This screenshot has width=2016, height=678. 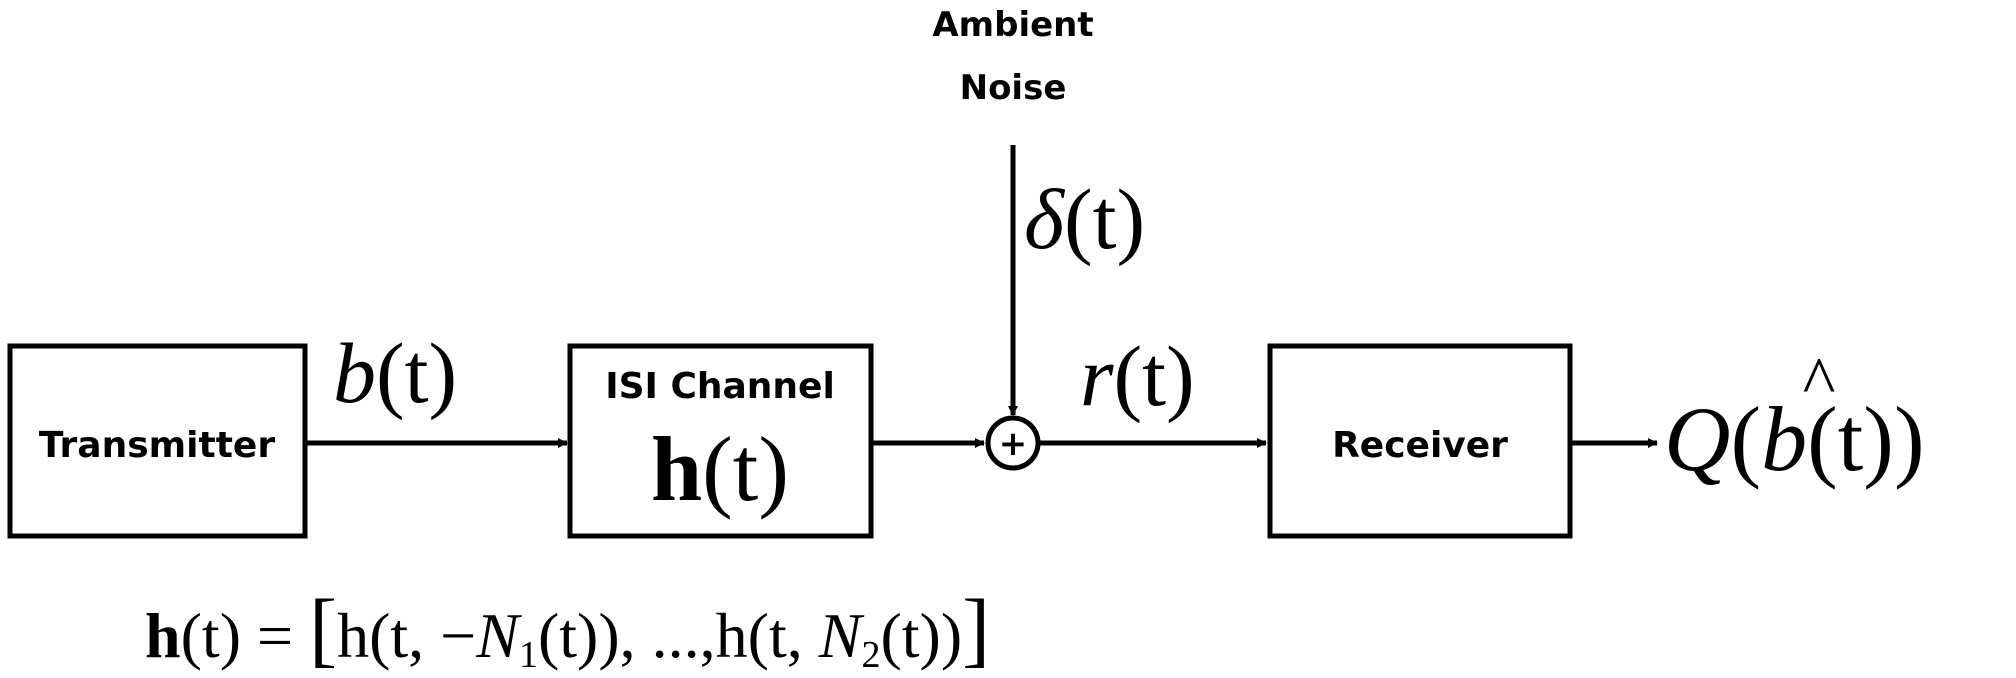 What do you see at coordinates (1819, 382) in the screenshot?
I see `output-hat: ^` at bounding box center [1819, 382].